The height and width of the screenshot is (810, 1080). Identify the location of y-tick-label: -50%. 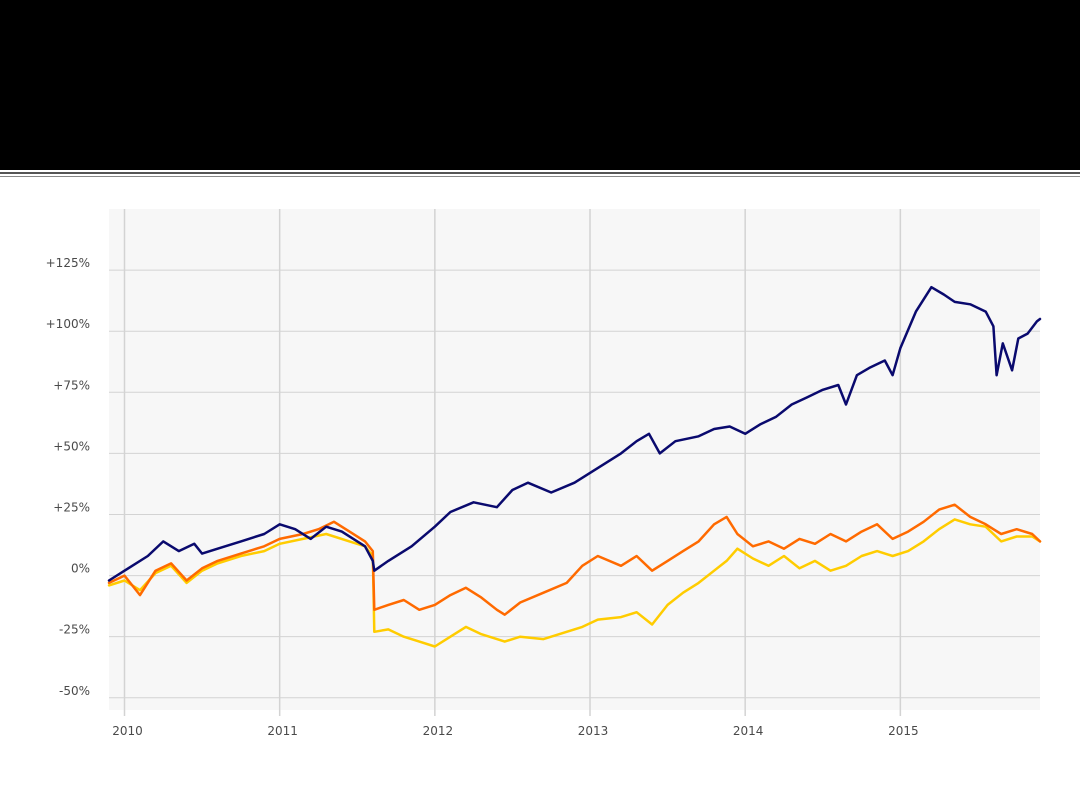
(74, 691).